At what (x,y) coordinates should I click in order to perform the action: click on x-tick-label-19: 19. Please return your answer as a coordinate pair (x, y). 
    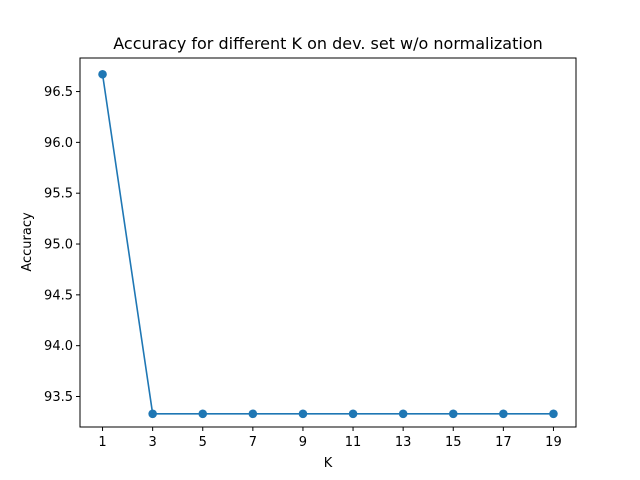
    Looking at the image, I should click on (553, 442).